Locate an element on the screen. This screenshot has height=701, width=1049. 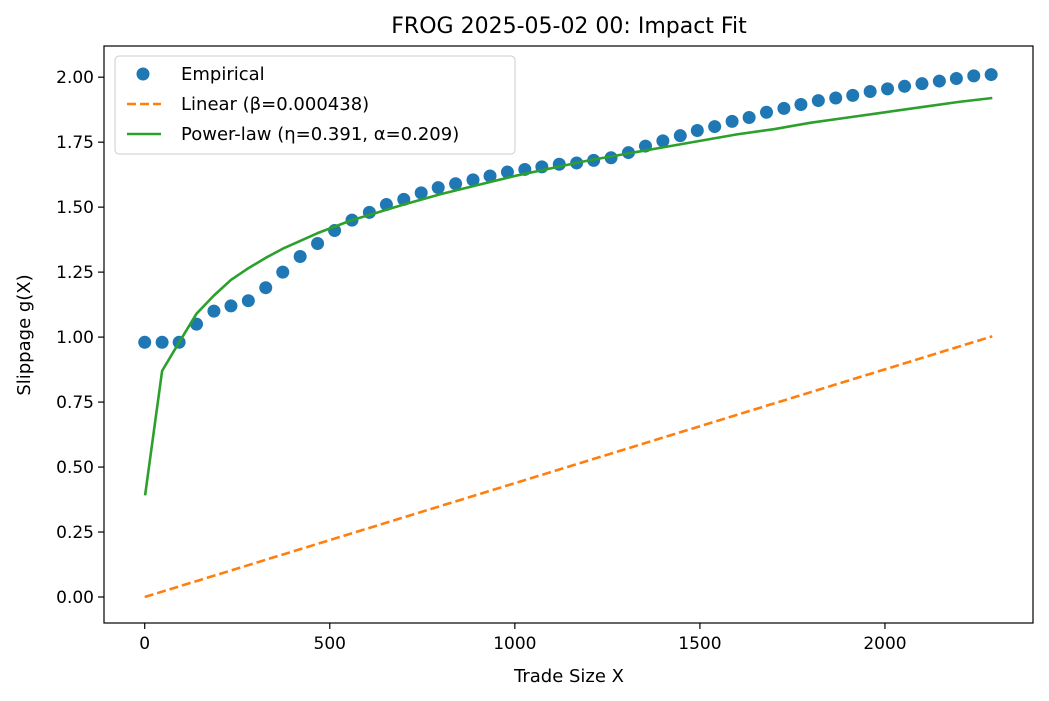
x-tick-label: 0 is located at coordinates (144, 644).